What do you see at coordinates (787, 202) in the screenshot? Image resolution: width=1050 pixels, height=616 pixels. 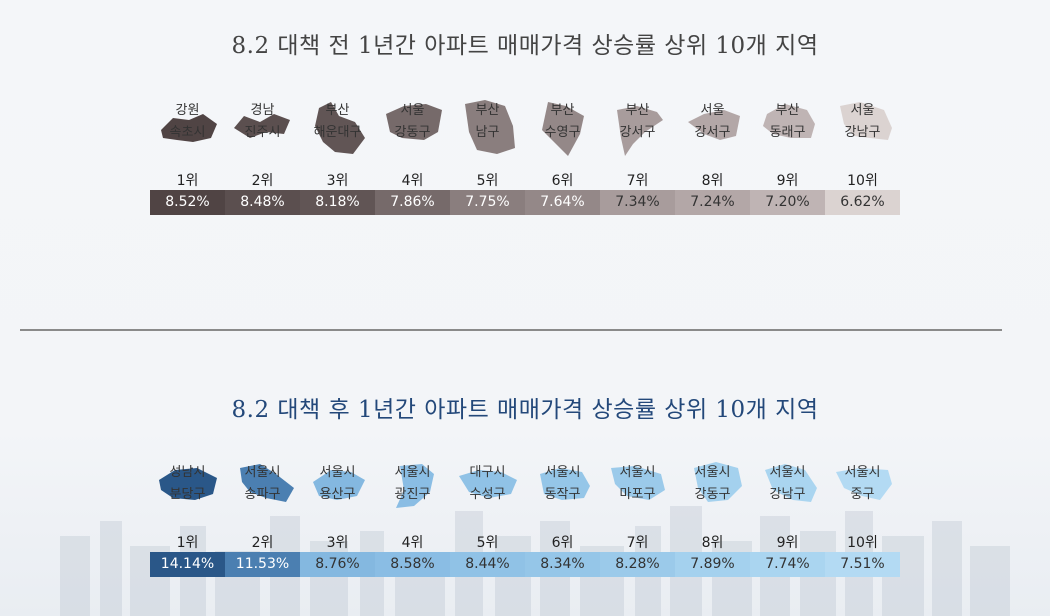 I see `value-bar: 7.20%` at bounding box center [787, 202].